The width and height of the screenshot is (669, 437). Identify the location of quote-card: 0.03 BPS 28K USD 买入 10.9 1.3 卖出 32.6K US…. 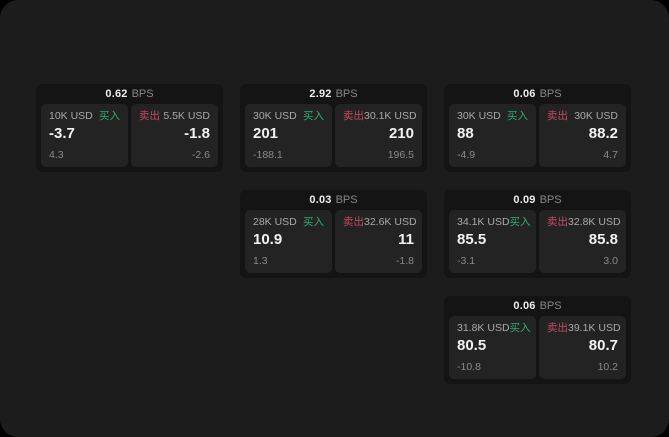
(333, 234).